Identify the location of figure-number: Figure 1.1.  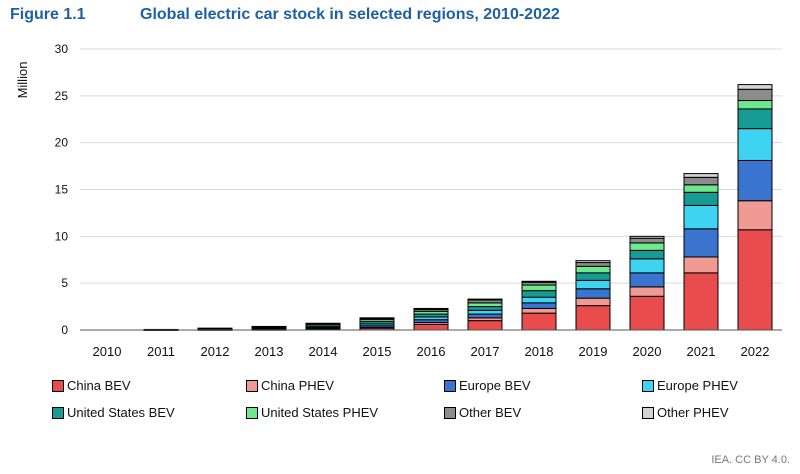
(48, 14).